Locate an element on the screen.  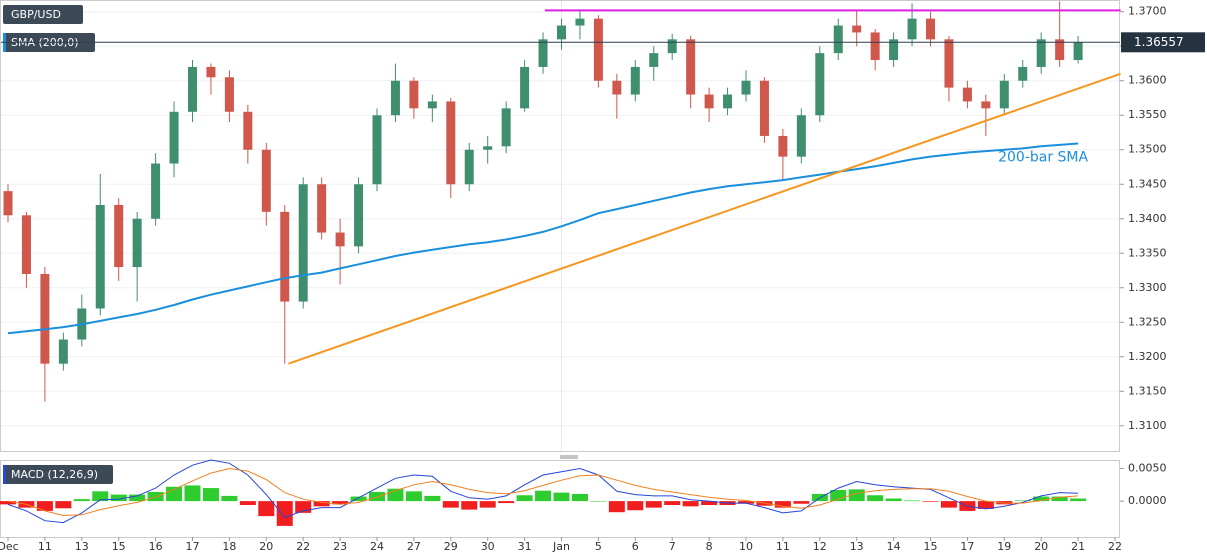
x-tick-label: 27 is located at coordinates (414, 546).